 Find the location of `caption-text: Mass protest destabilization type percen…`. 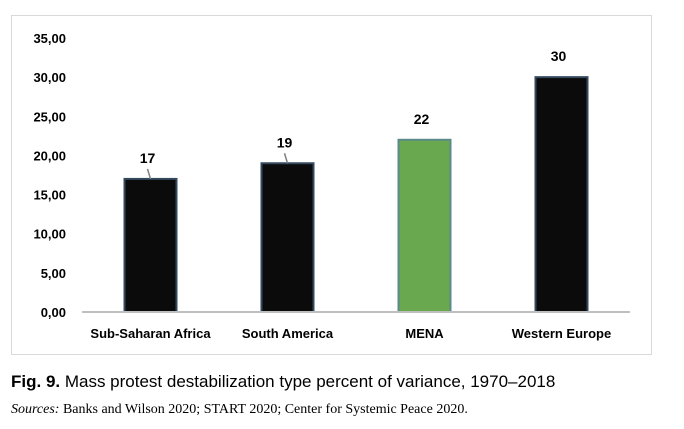

caption-text: Mass protest destabilization type percen… is located at coordinates (308, 381).